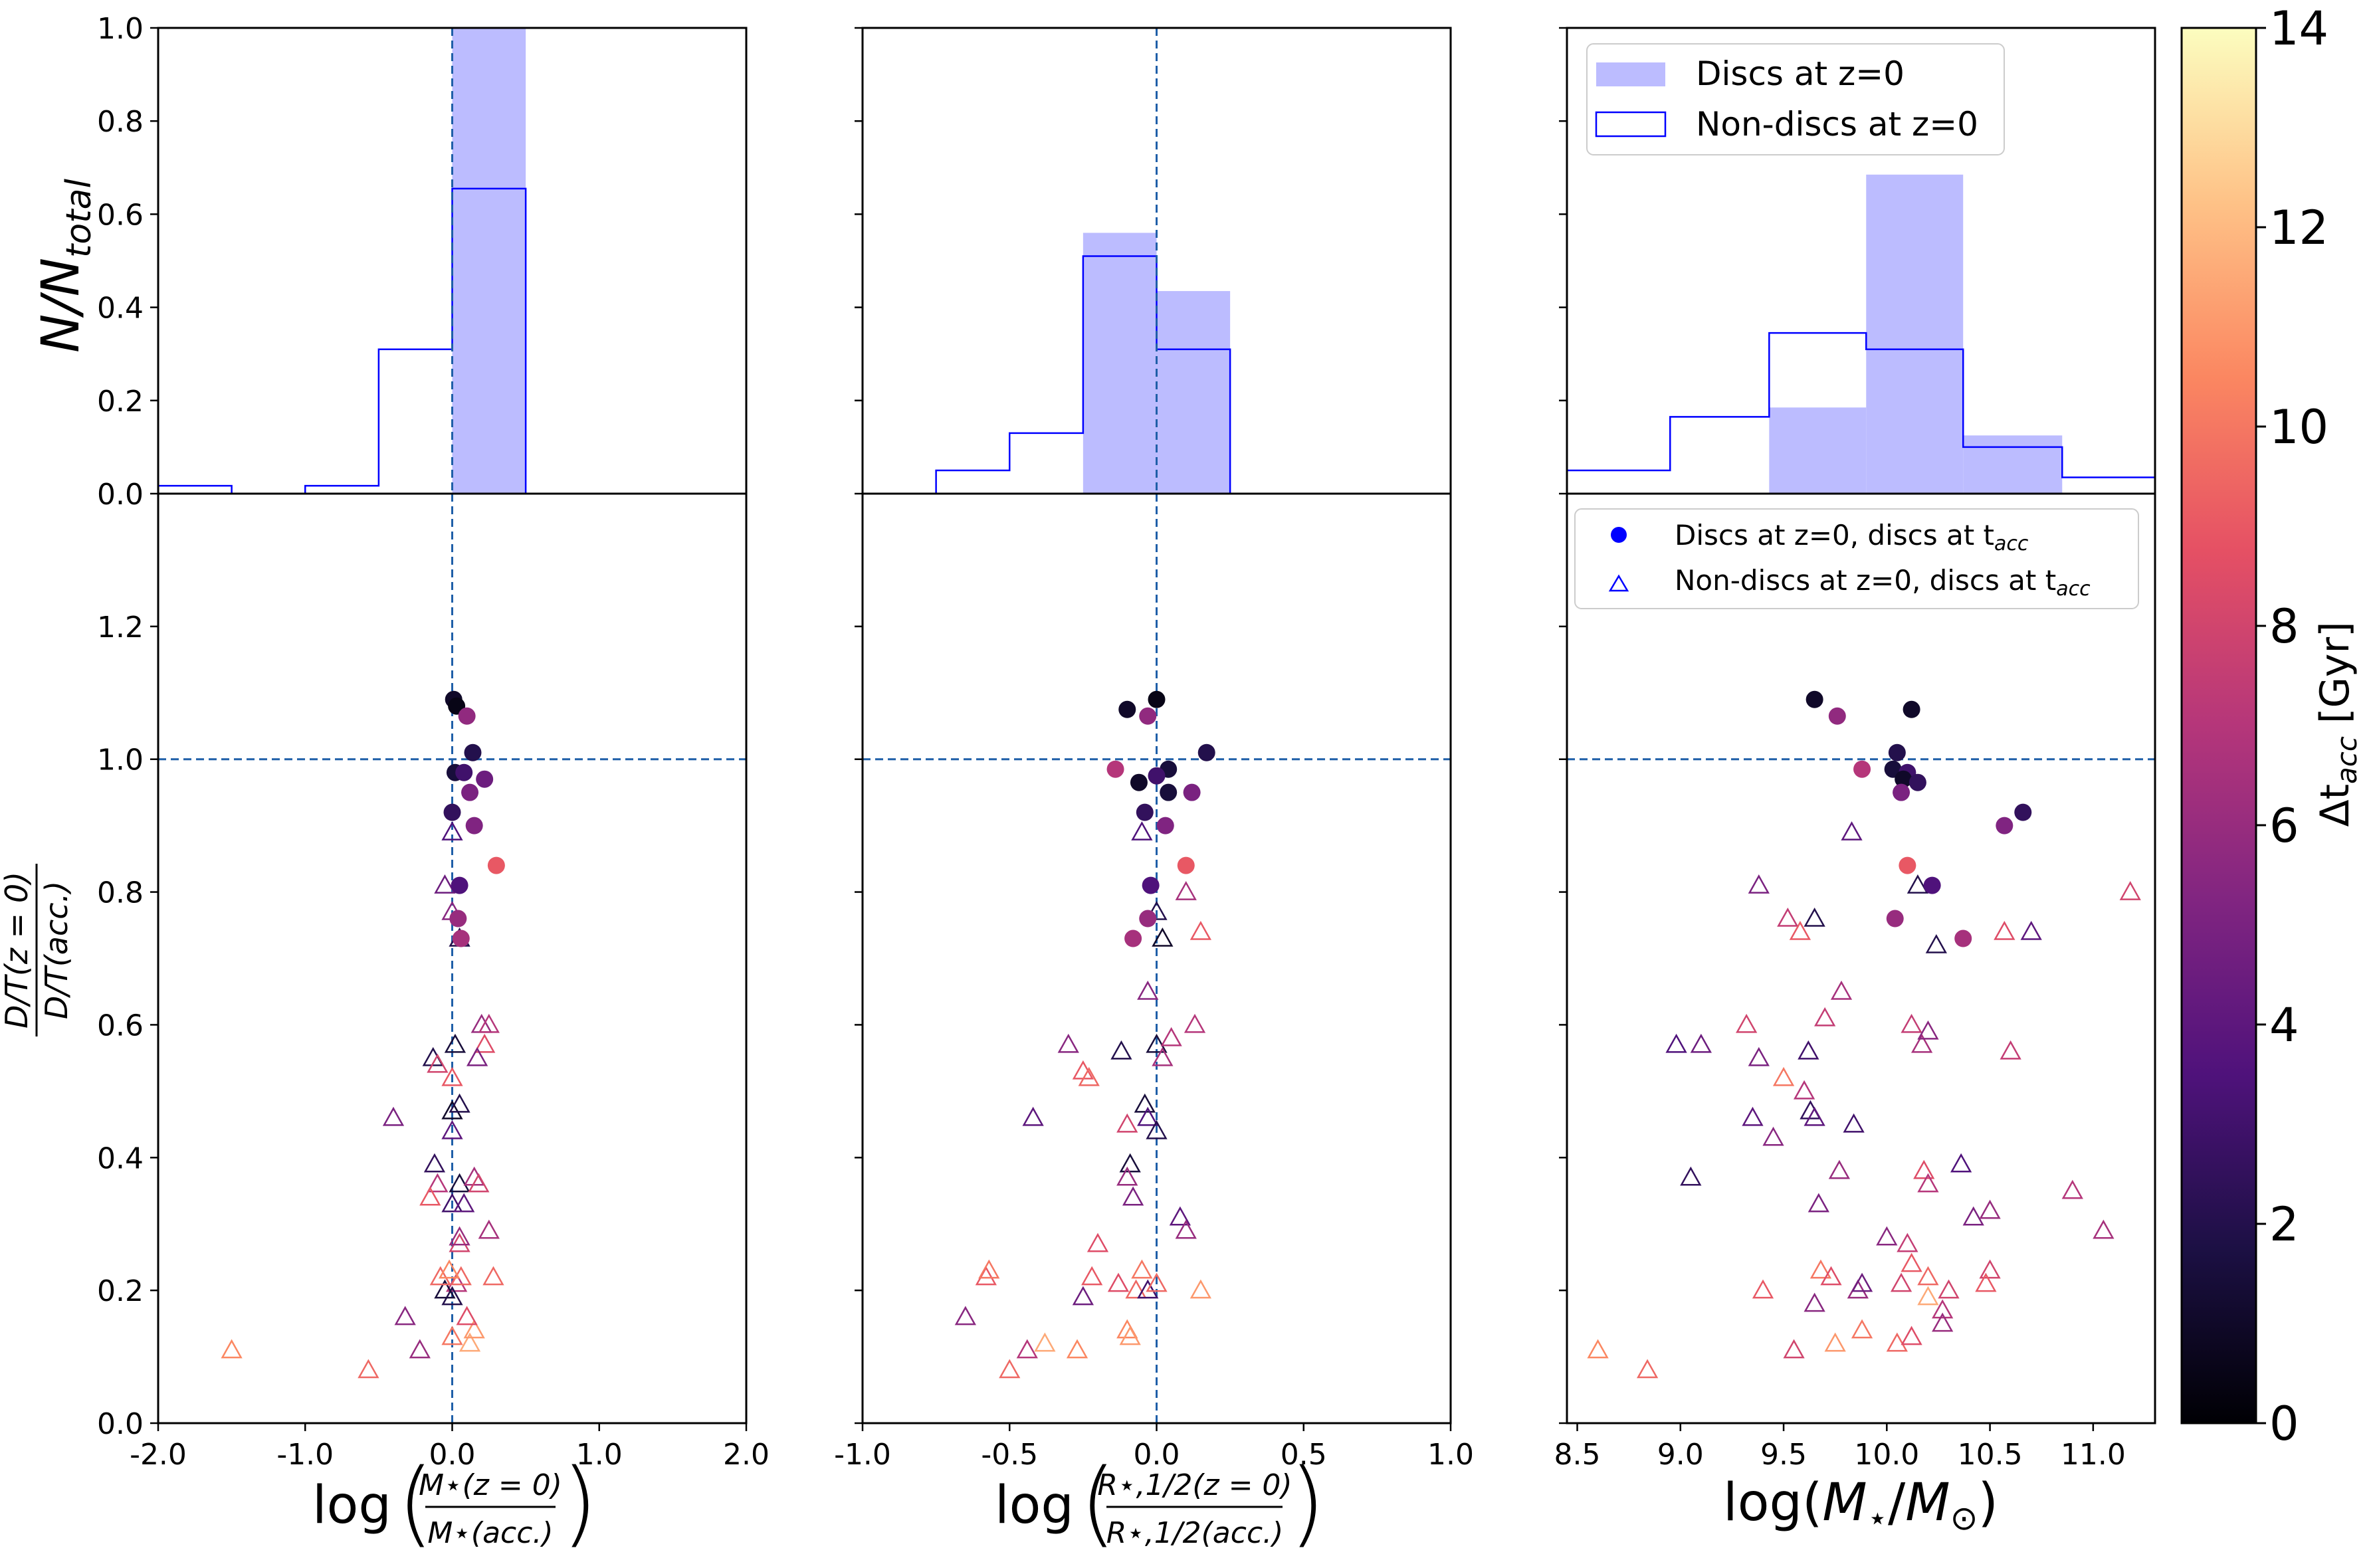 The height and width of the screenshot is (1568, 2375). I want to click on svg-text: M⋆(z = 0), so click(490, 1485).